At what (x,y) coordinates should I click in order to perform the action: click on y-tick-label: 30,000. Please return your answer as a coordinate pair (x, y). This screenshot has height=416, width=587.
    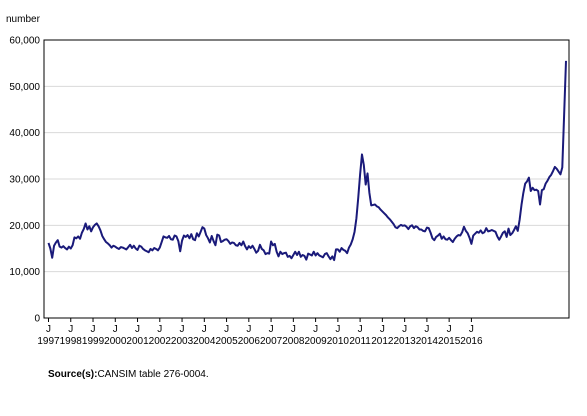
    Looking at the image, I should click on (24, 180).